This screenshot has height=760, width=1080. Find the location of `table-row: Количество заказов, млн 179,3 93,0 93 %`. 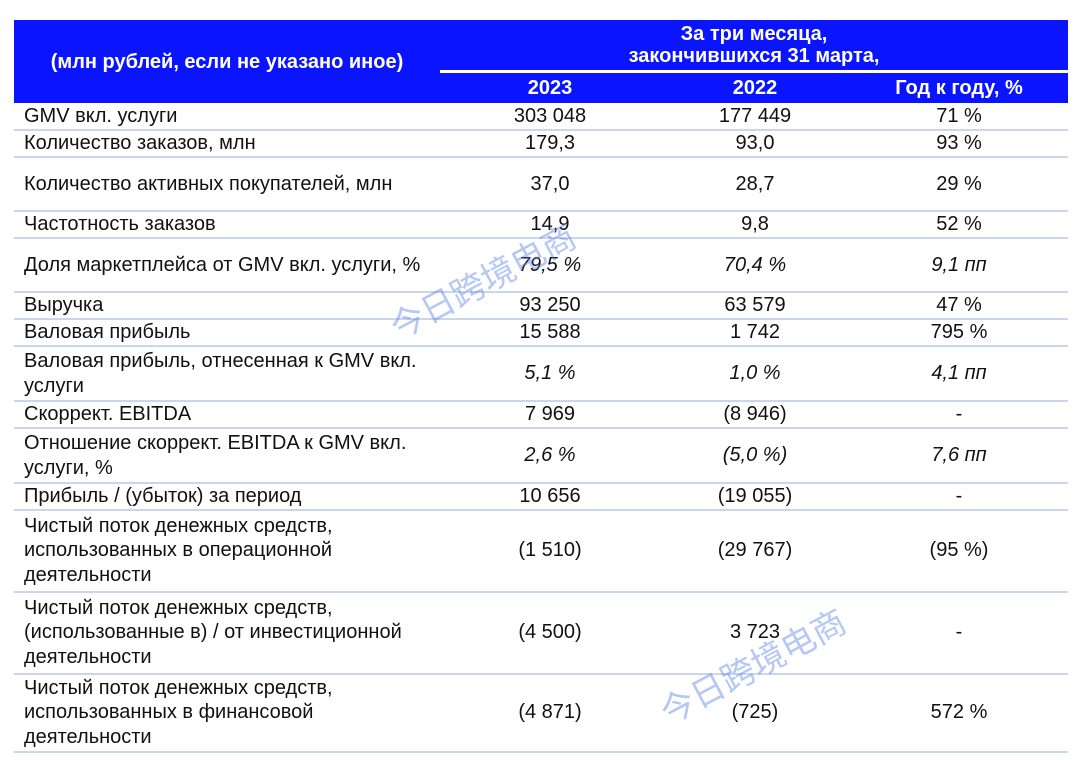

table-row: Количество заказов, млн 179,3 93,0 93 % is located at coordinates (541, 144).